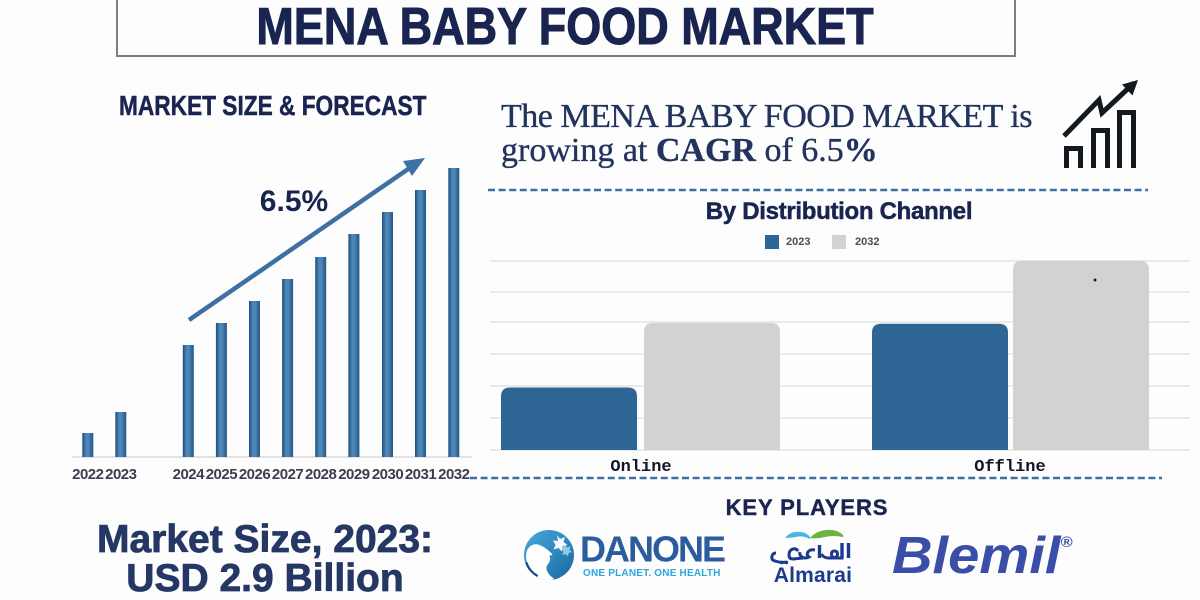 Image resolution: width=1200 pixels, height=600 pixels. I want to click on svg-text: 2027, so click(288, 474).